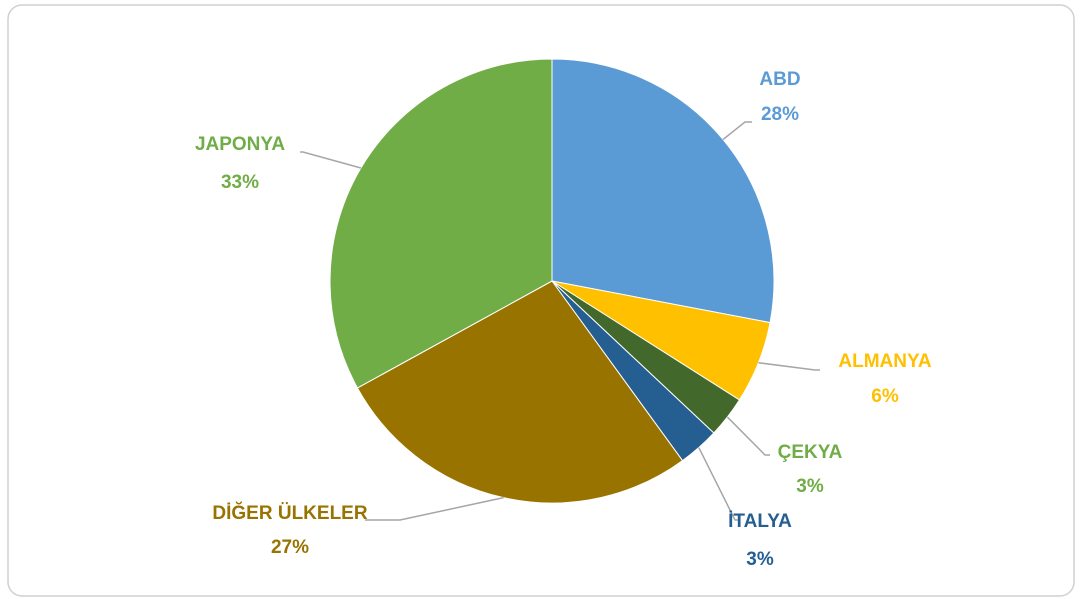 The height and width of the screenshot is (599, 1080). Describe the element at coordinates (885, 361) in the screenshot. I see `slice-name: ALMANYA` at that location.